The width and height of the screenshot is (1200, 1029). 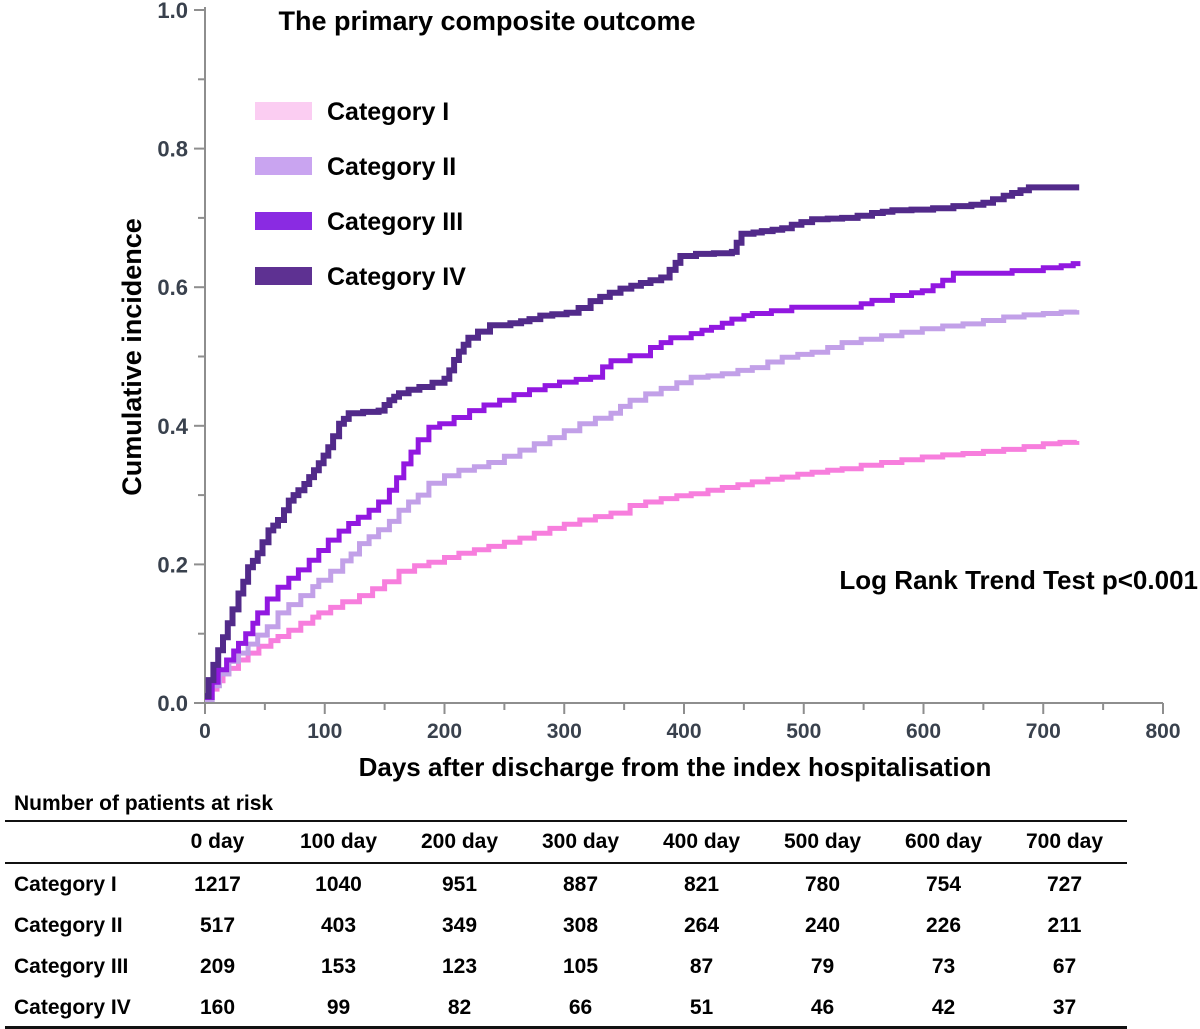 I want to click on risk-value-cell: 73, so click(x=943, y=966).